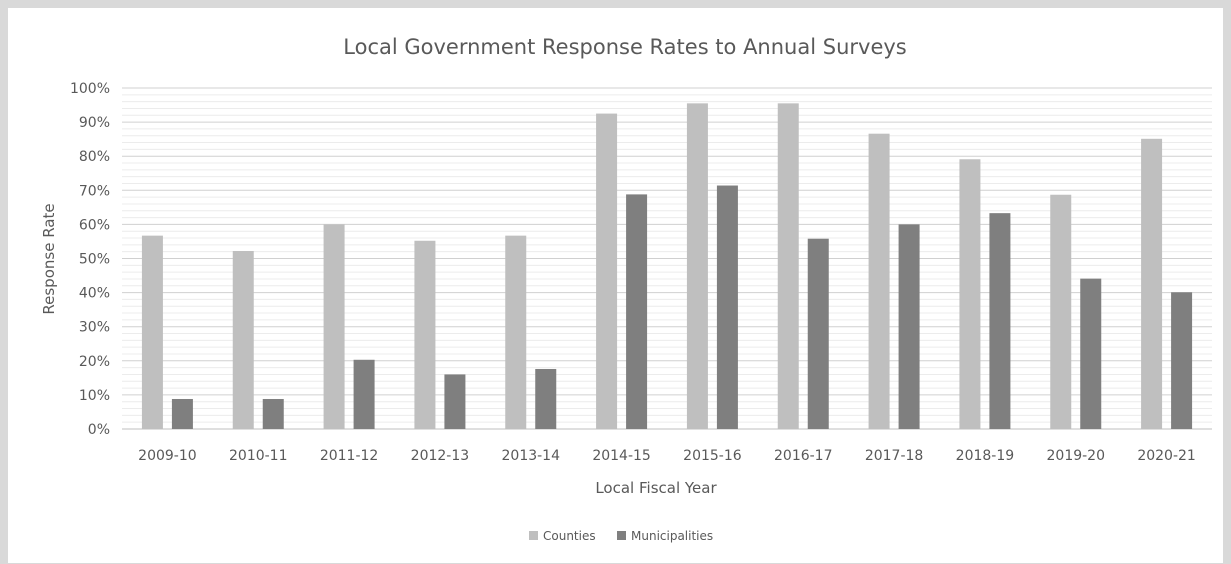 This screenshot has height=564, width=1231. Describe the element at coordinates (49, 258) in the screenshot. I see `y-axis-title: Response Rate` at that location.